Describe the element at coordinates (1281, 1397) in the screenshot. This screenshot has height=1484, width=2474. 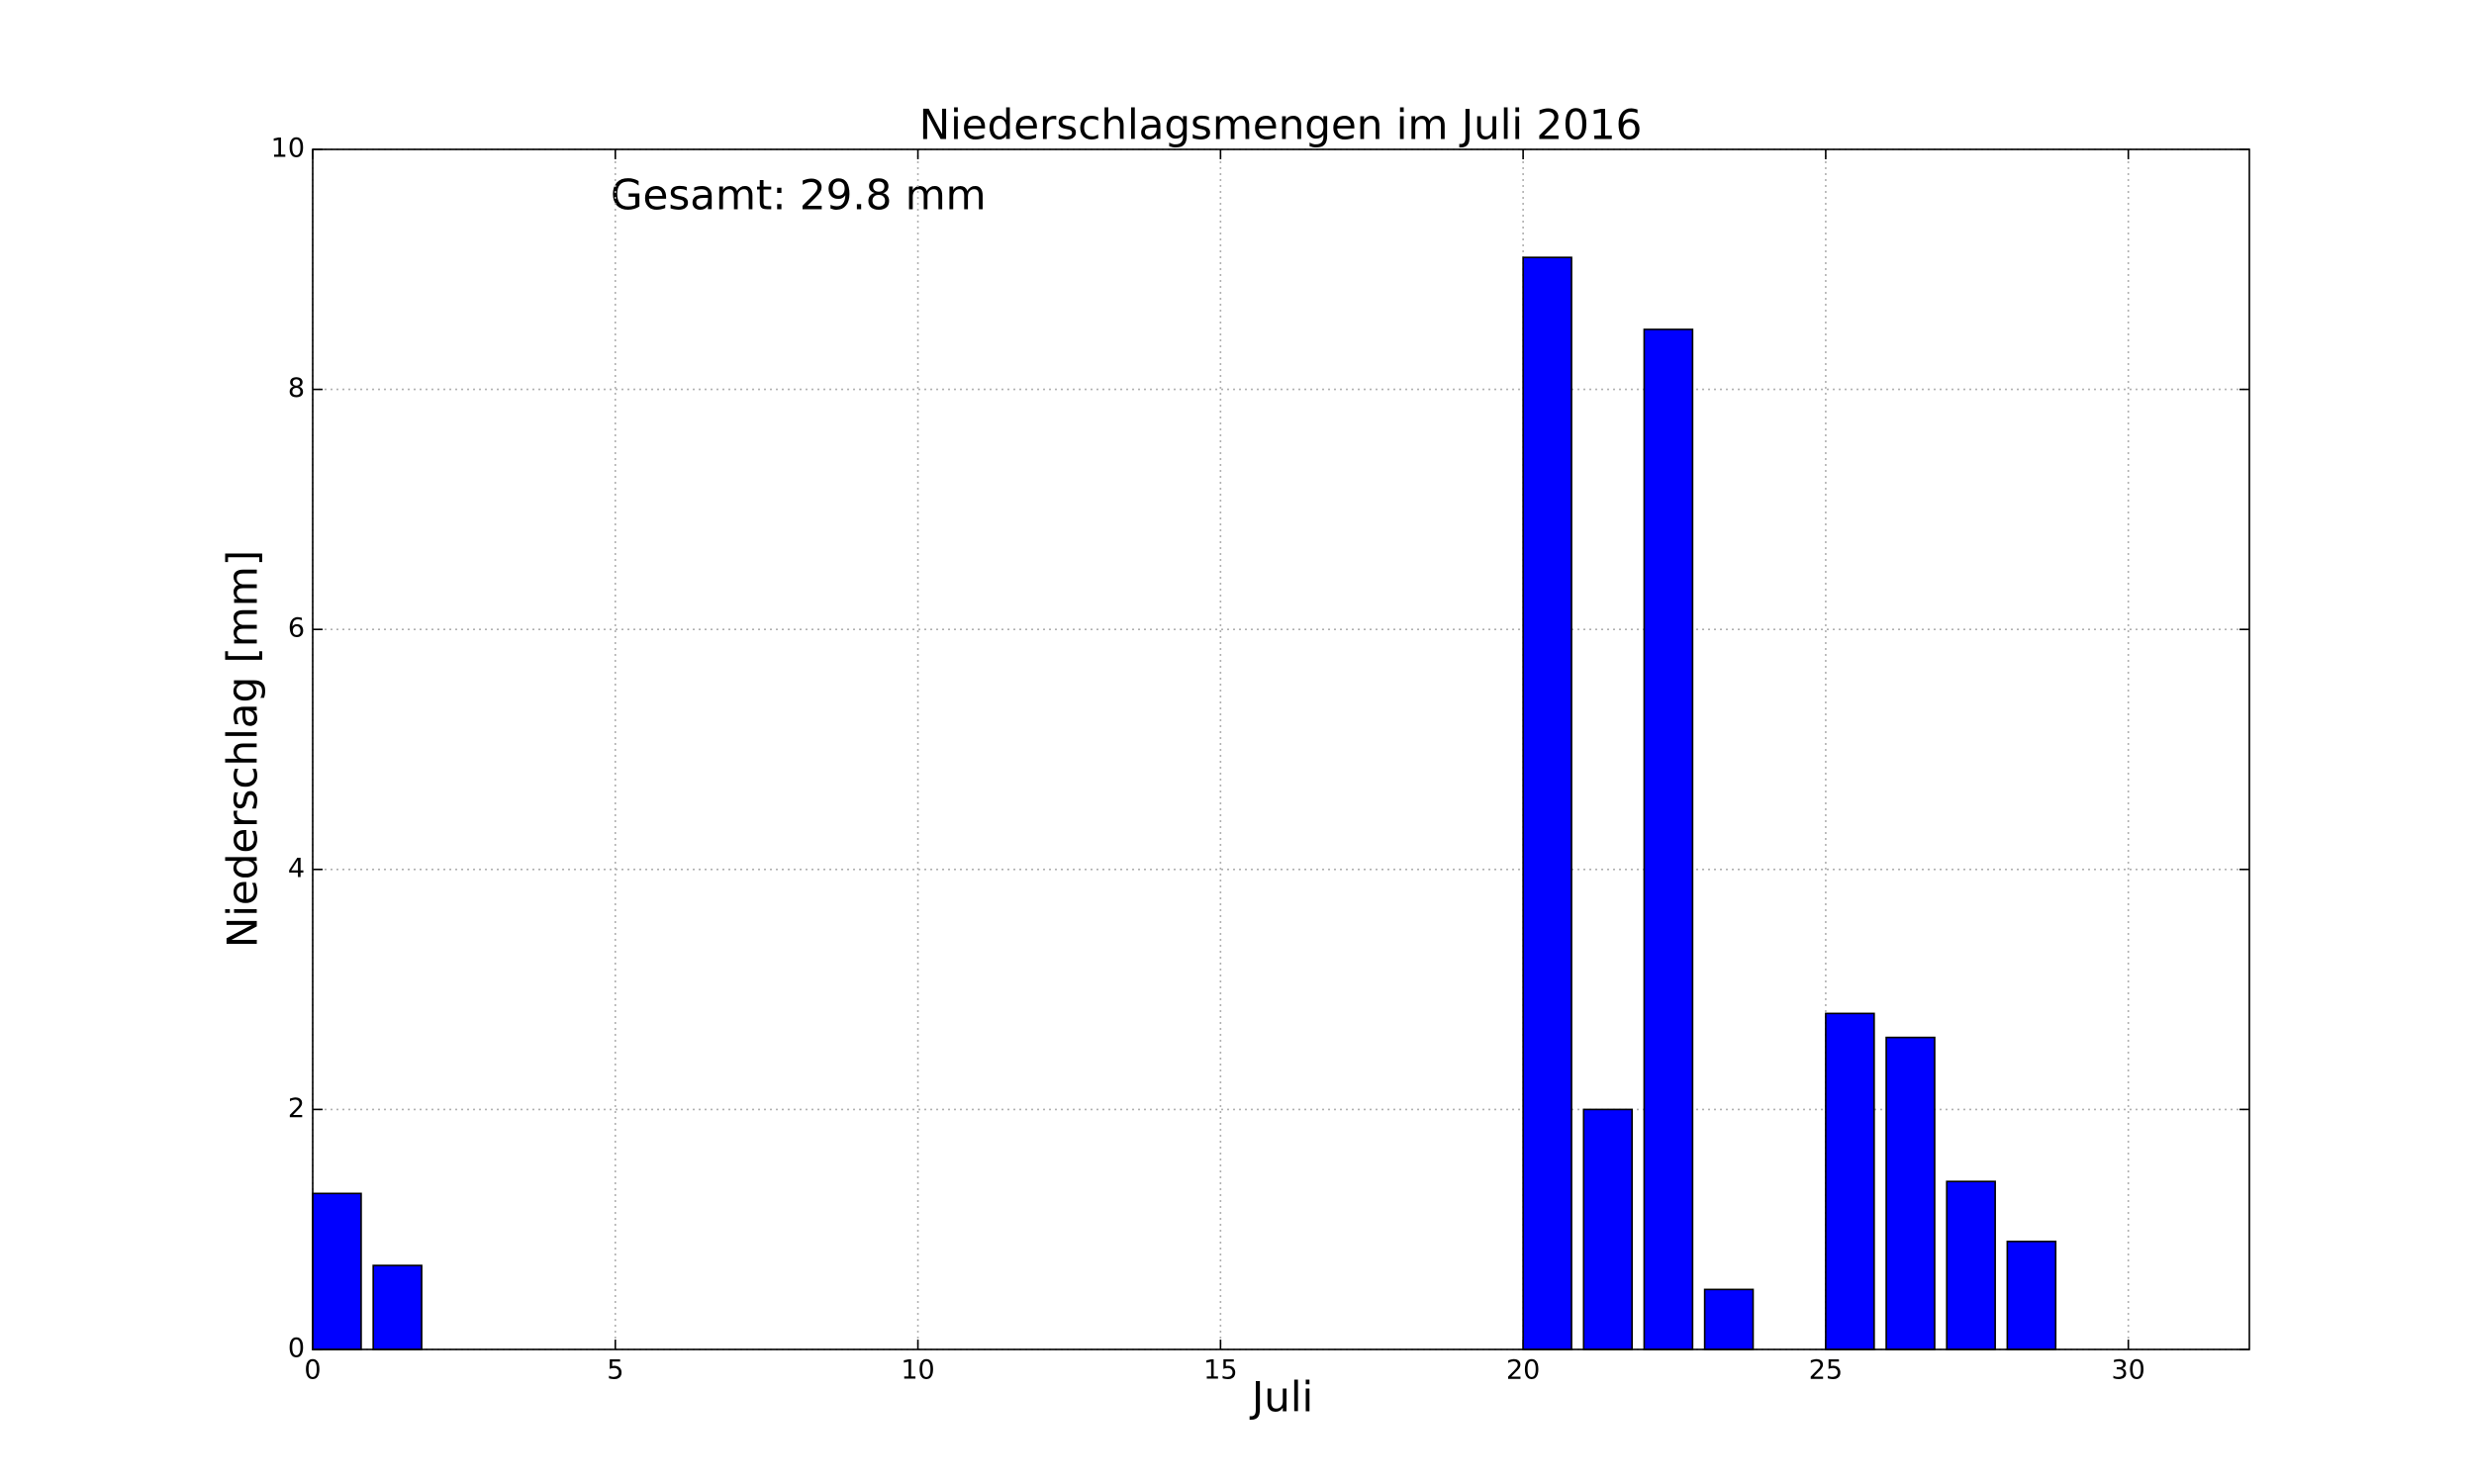
I see `x-axis-label: Juli` at that location.